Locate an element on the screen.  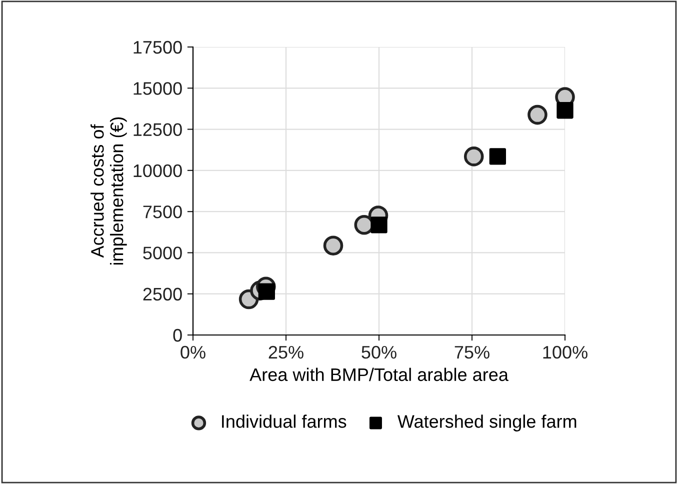
y-axis-title: Accrued costs of implementation (€) is located at coordinates (108, 191).